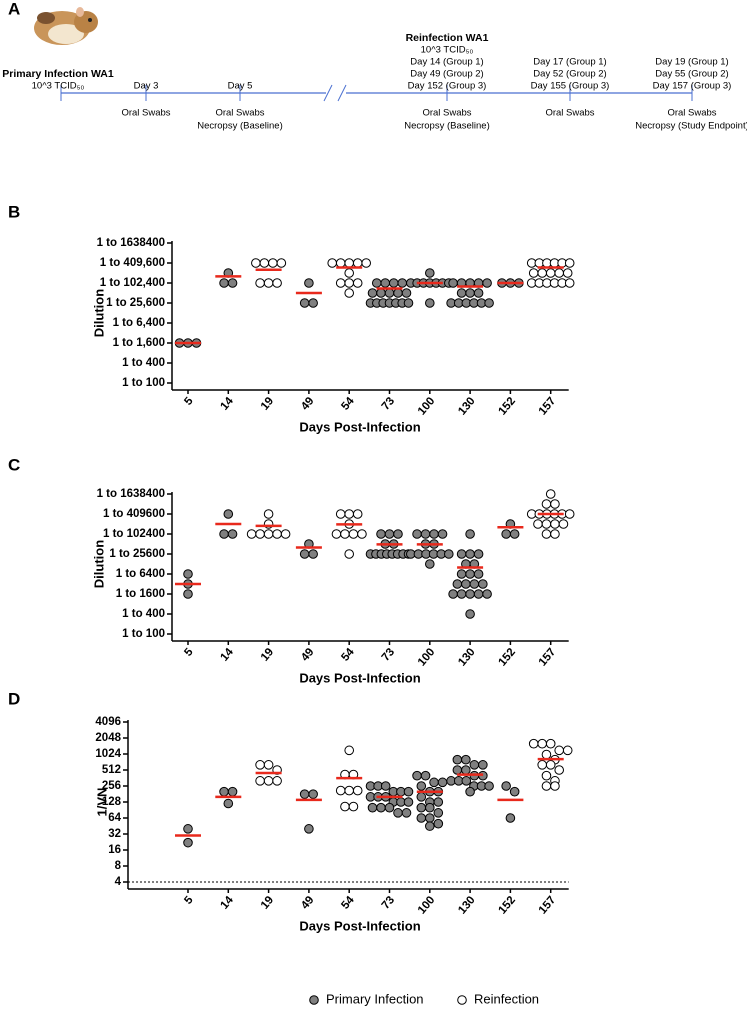 This screenshot has height=1010, width=747. I want to click on axis-break-gap, so click(336, 93).